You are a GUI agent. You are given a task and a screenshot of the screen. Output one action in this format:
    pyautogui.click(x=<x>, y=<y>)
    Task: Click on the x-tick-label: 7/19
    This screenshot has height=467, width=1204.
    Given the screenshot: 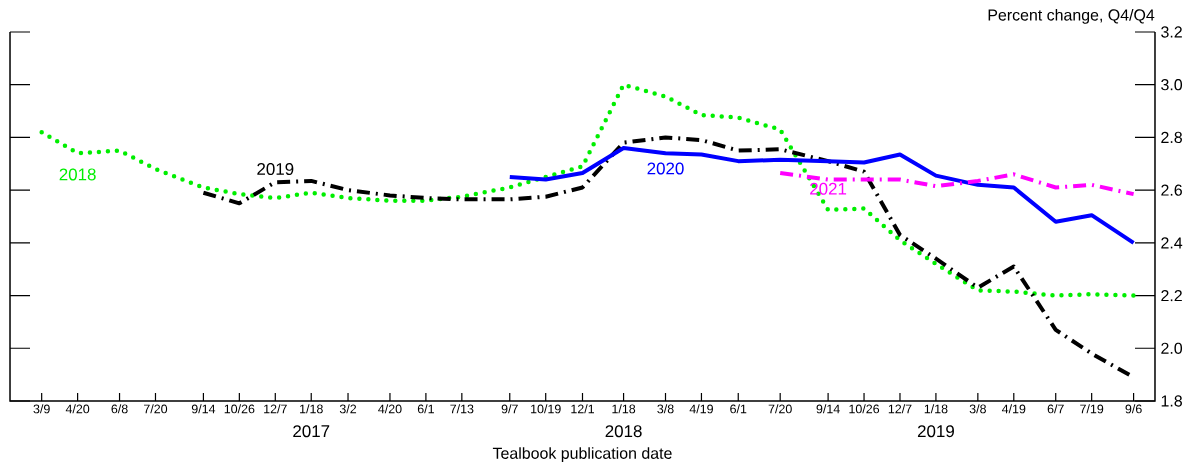 What is the action you would take?
    pyautogui.click(x=1092, y=409)
    